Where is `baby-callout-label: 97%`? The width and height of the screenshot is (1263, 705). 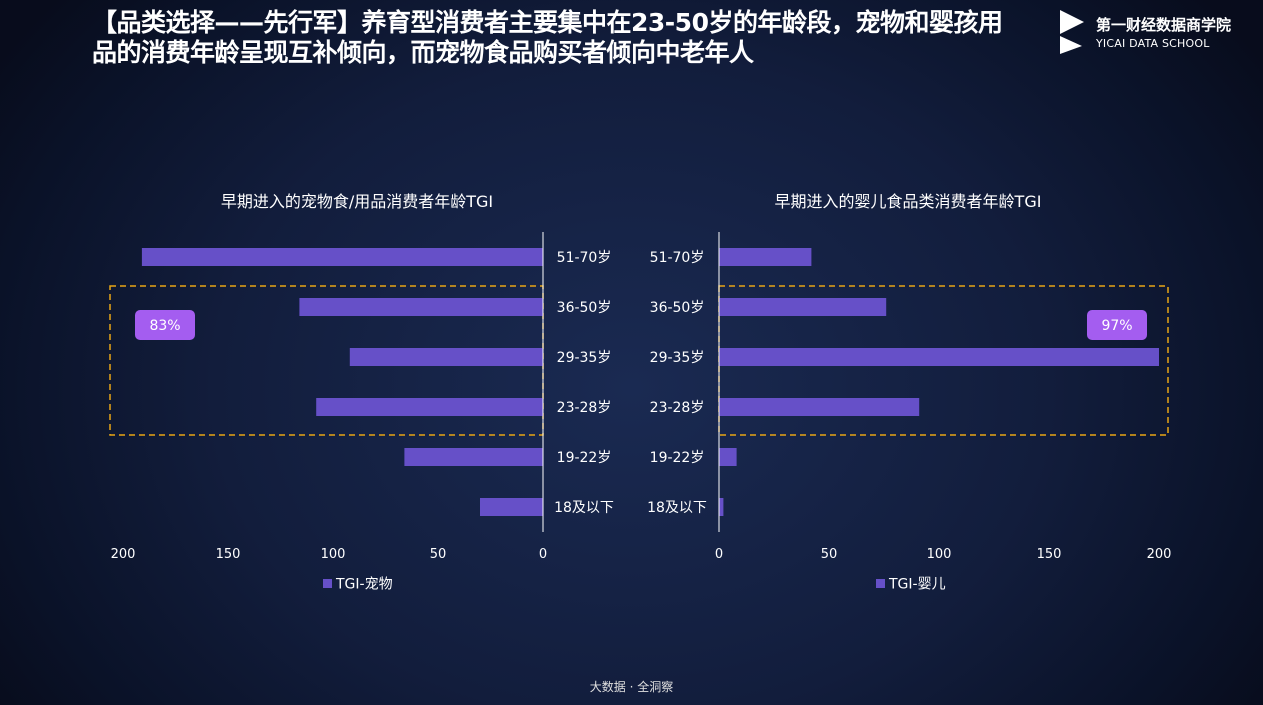
baby-callout-label: 97% is located at coordinates (1116, 326).